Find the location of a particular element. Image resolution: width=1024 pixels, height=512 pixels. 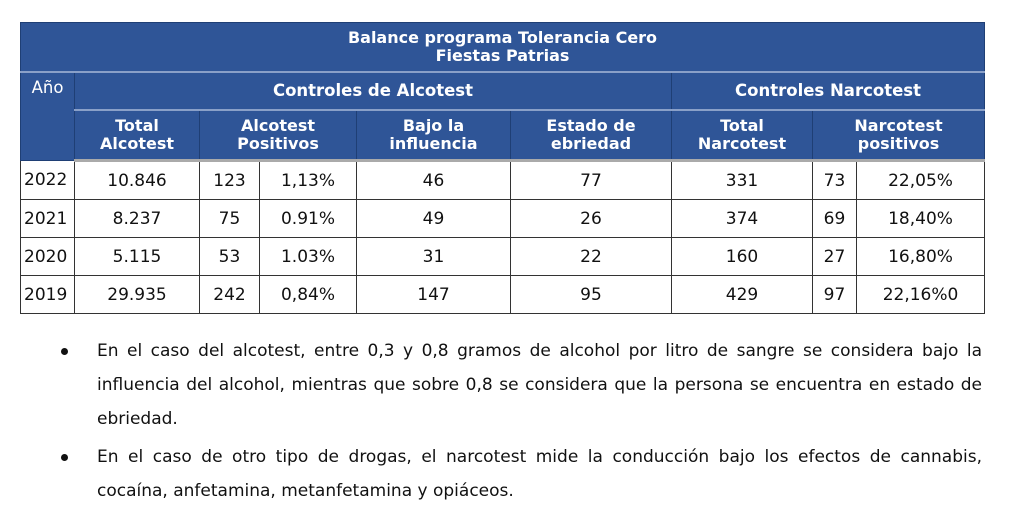

cell-total-narco: 374 is located at coordinates (742, 218).